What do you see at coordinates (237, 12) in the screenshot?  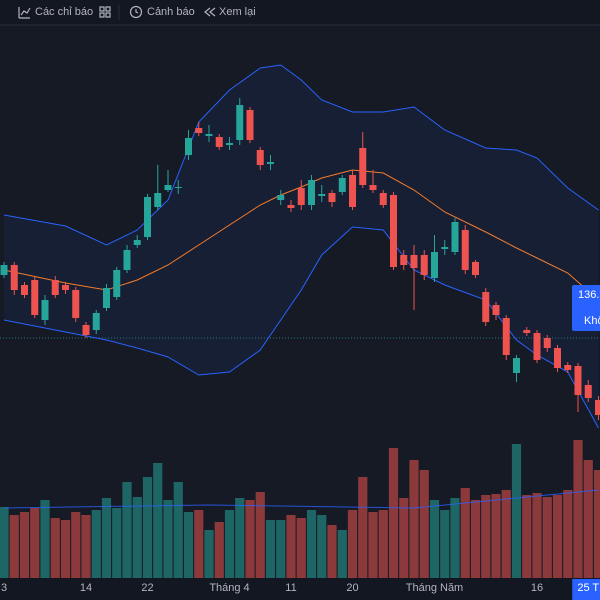 I see `toolbar-button: Xem lại` at bounding box center [237, 12].